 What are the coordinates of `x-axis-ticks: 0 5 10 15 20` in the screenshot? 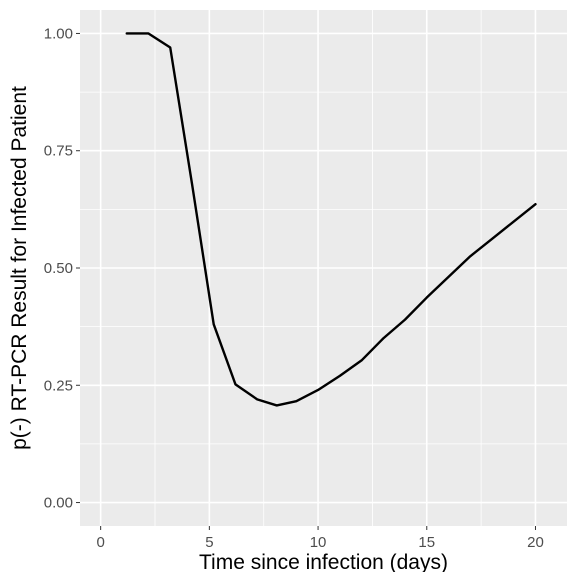 It's located at (320, 538).